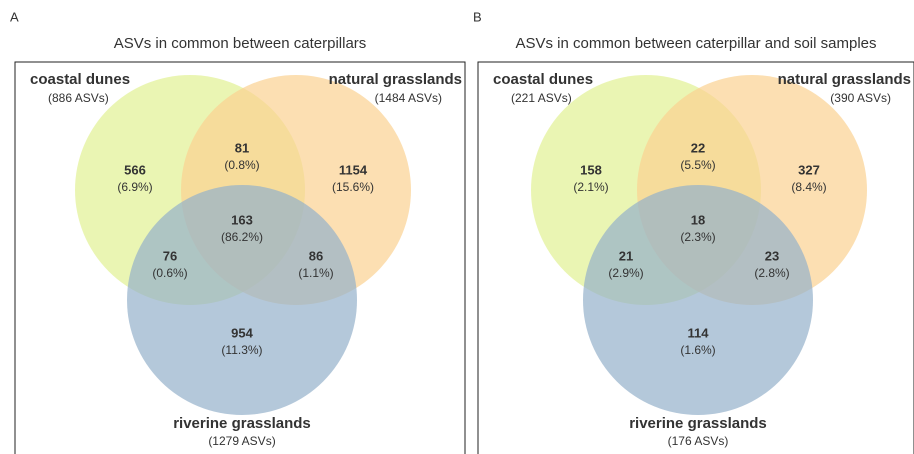 This screenshot has width=914, height=454. I want to click on panel-label: A, so click(14, 16).